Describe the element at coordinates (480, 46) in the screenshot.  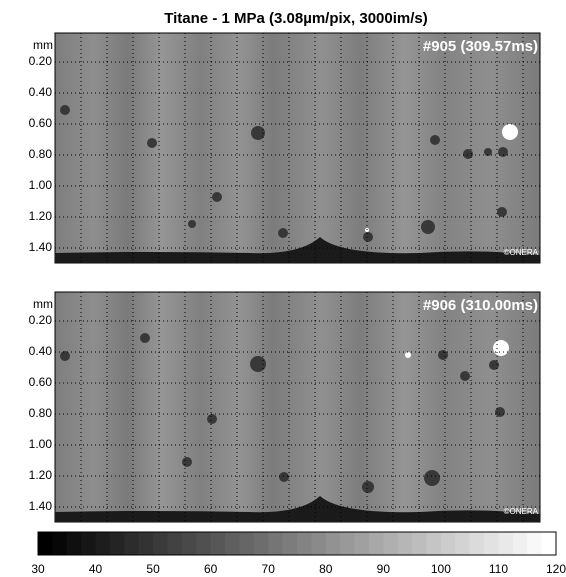
I see `frame-label: #905 (309.57ms)` at that location.